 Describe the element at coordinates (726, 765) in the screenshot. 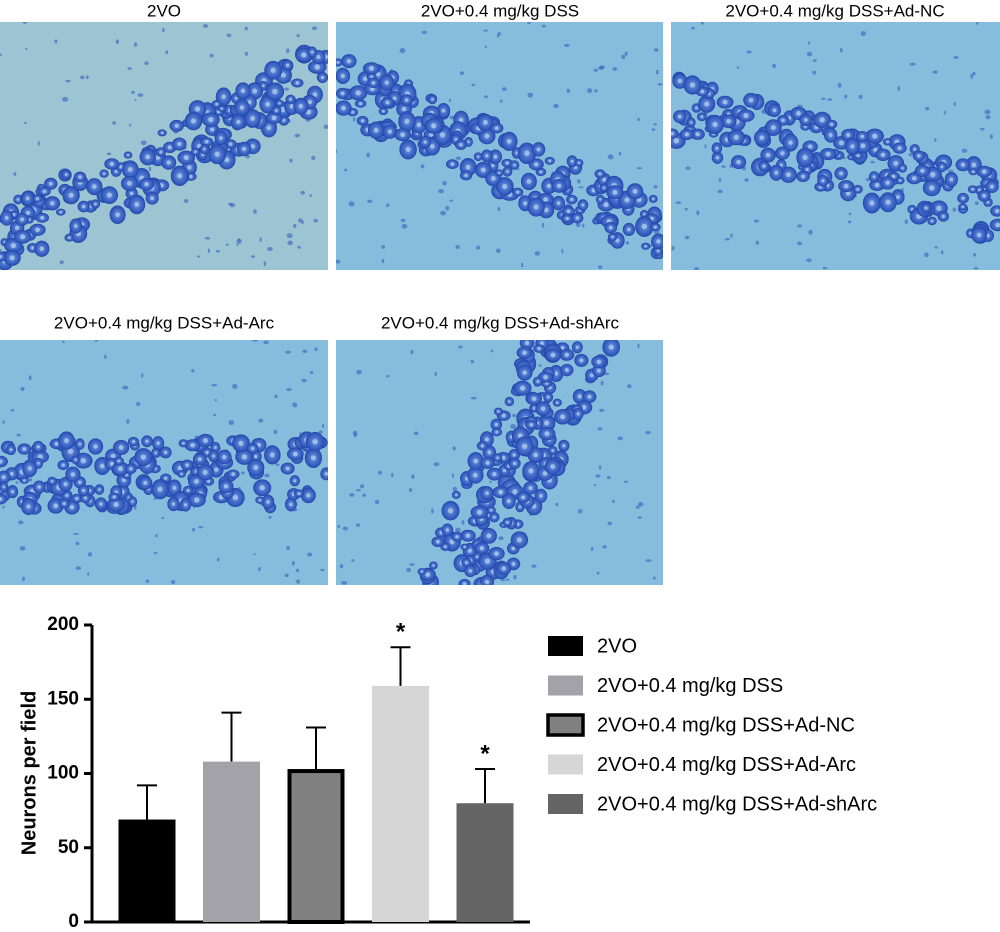

I see `legend-label: 2VO+0.4 mg/kg DSS+Ad-Arc` at that location.